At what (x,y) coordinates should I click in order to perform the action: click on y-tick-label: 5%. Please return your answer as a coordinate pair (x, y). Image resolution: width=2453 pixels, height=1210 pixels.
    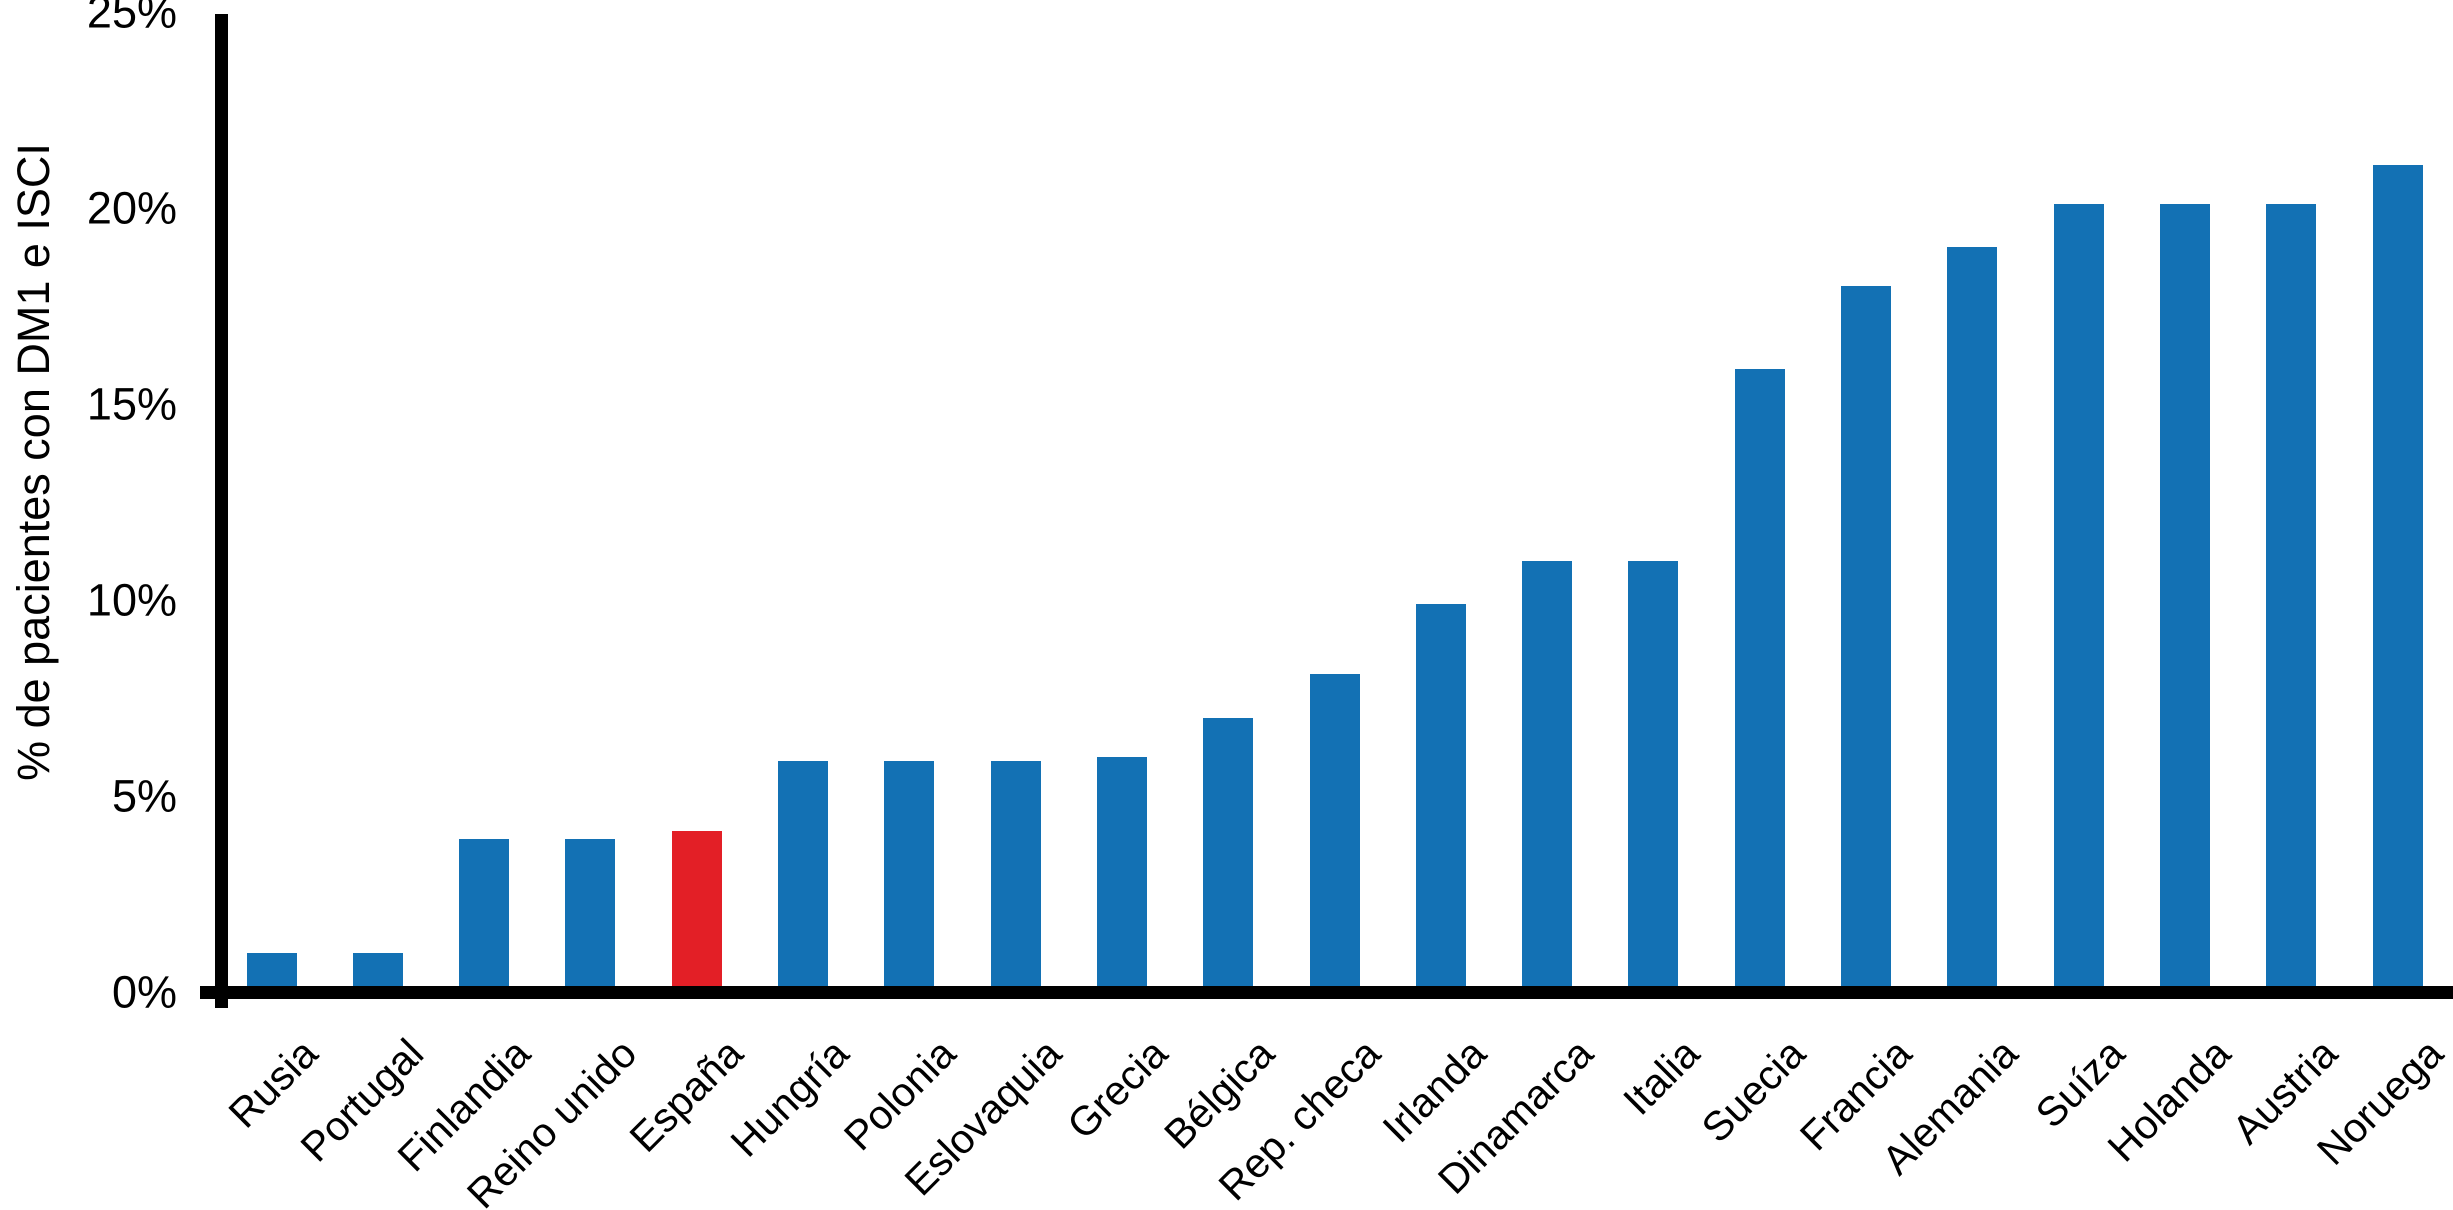
    Looking at the image, I should click on (144, 796).